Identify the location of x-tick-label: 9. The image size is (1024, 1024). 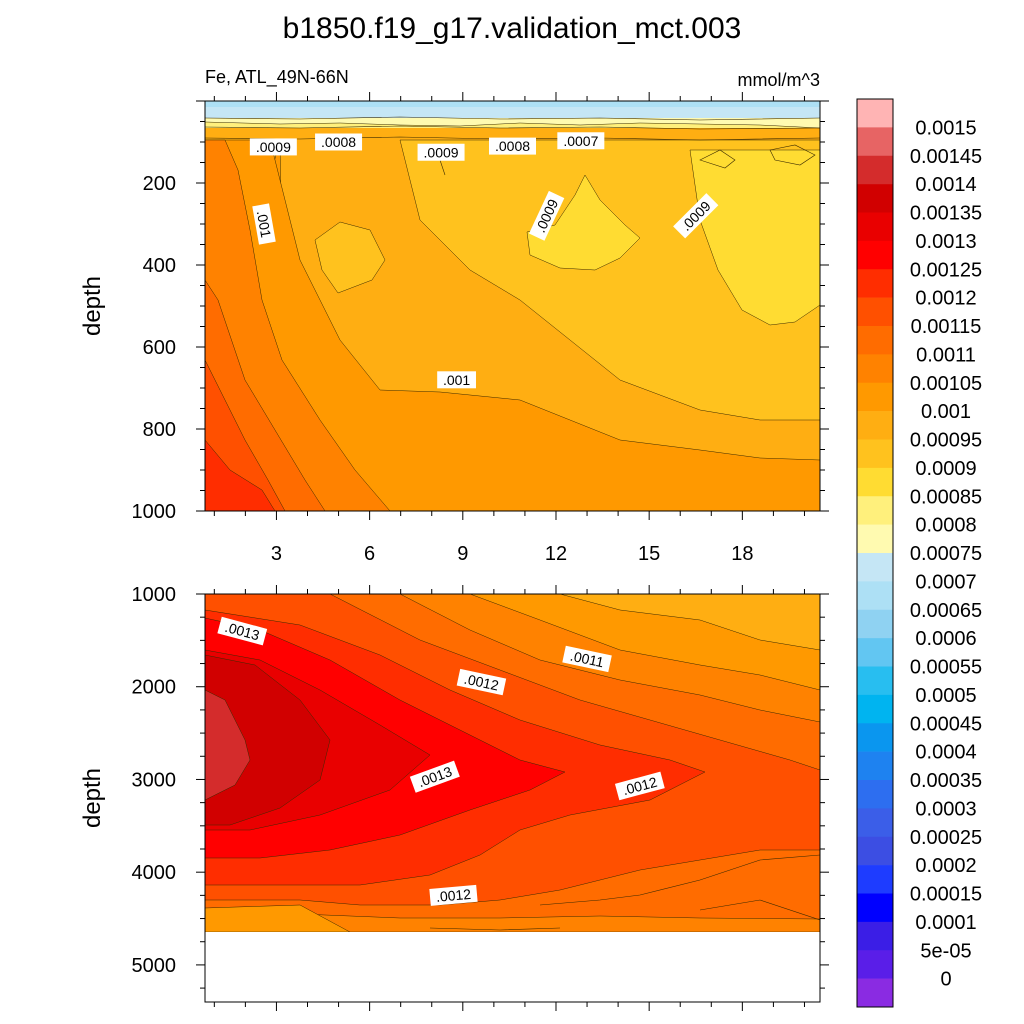
(462, 554).